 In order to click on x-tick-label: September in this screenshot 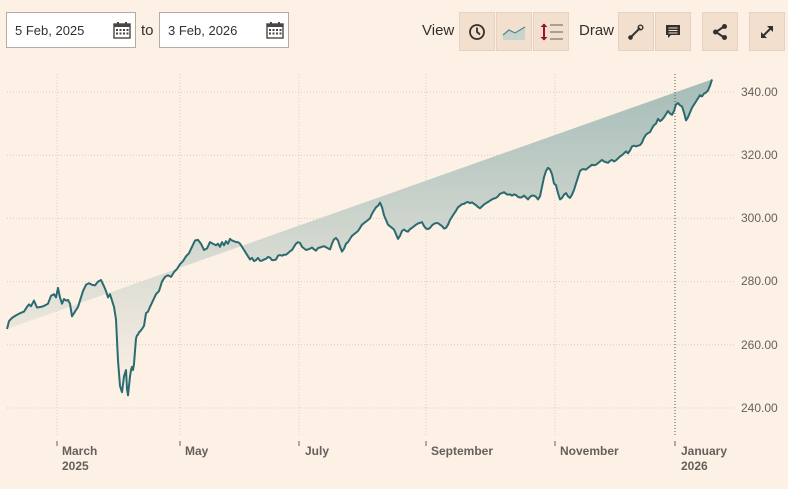, I will do `click(462, 451)`.